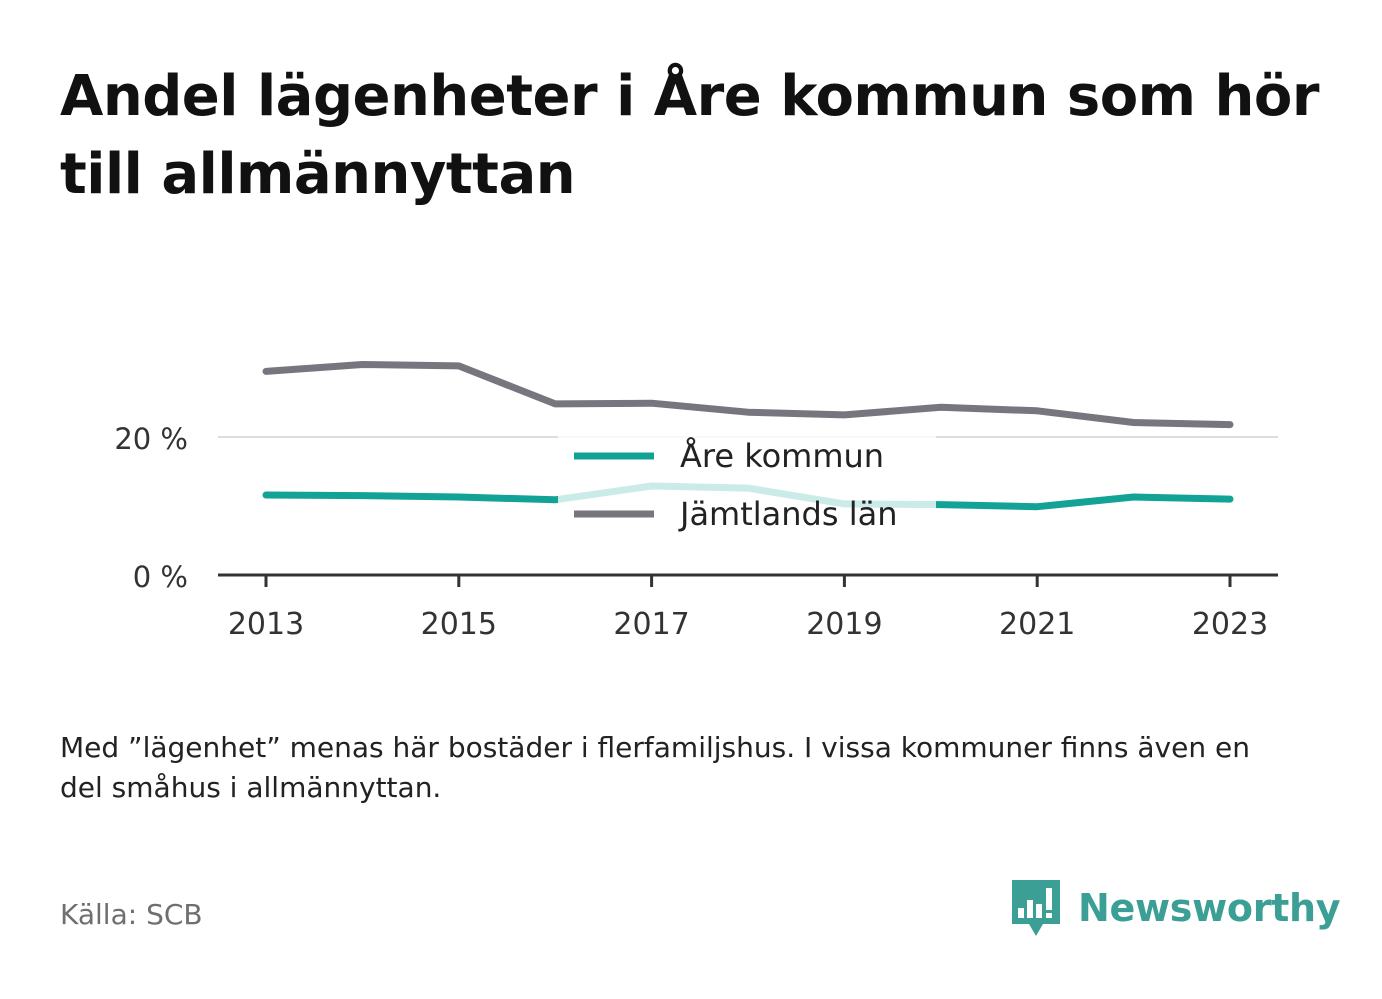 The height and width of the screenshot is (999, 1382). I want to click on newsworthy-logo-icon, so click(1036, 908).